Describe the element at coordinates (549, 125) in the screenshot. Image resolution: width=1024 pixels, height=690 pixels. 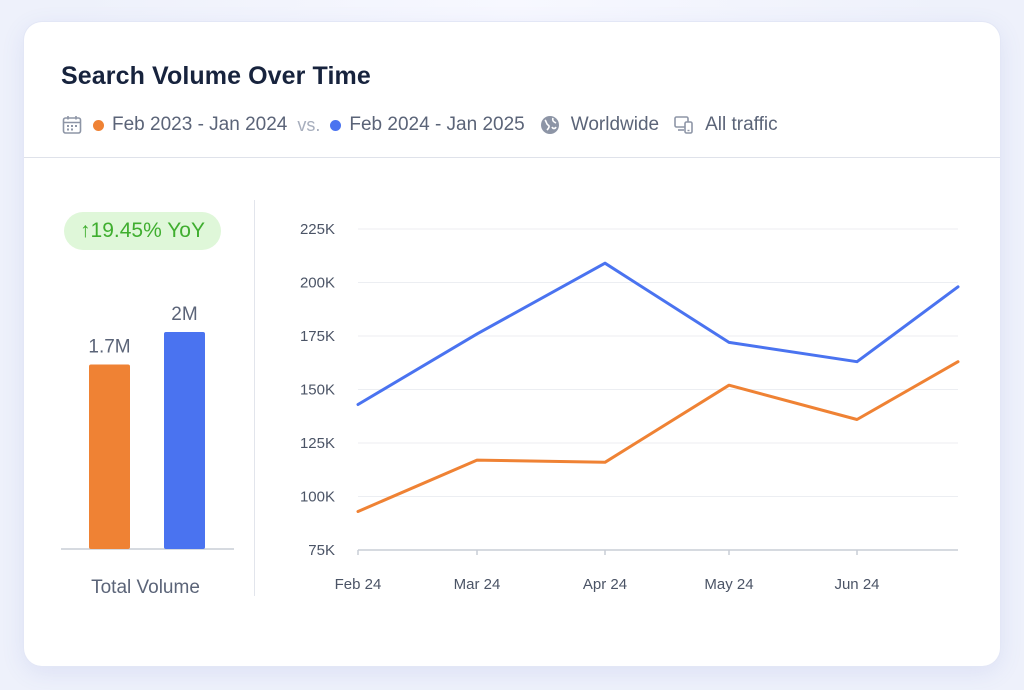
I see `globe-icon` at that location.